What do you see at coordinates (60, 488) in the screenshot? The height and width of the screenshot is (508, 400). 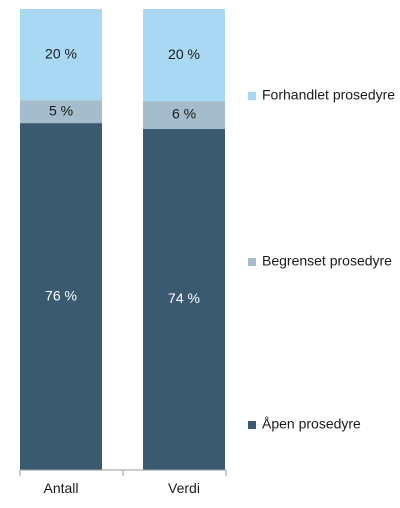 I see `x-tick-label-antall: Antall` at bounding box center [60, 488].